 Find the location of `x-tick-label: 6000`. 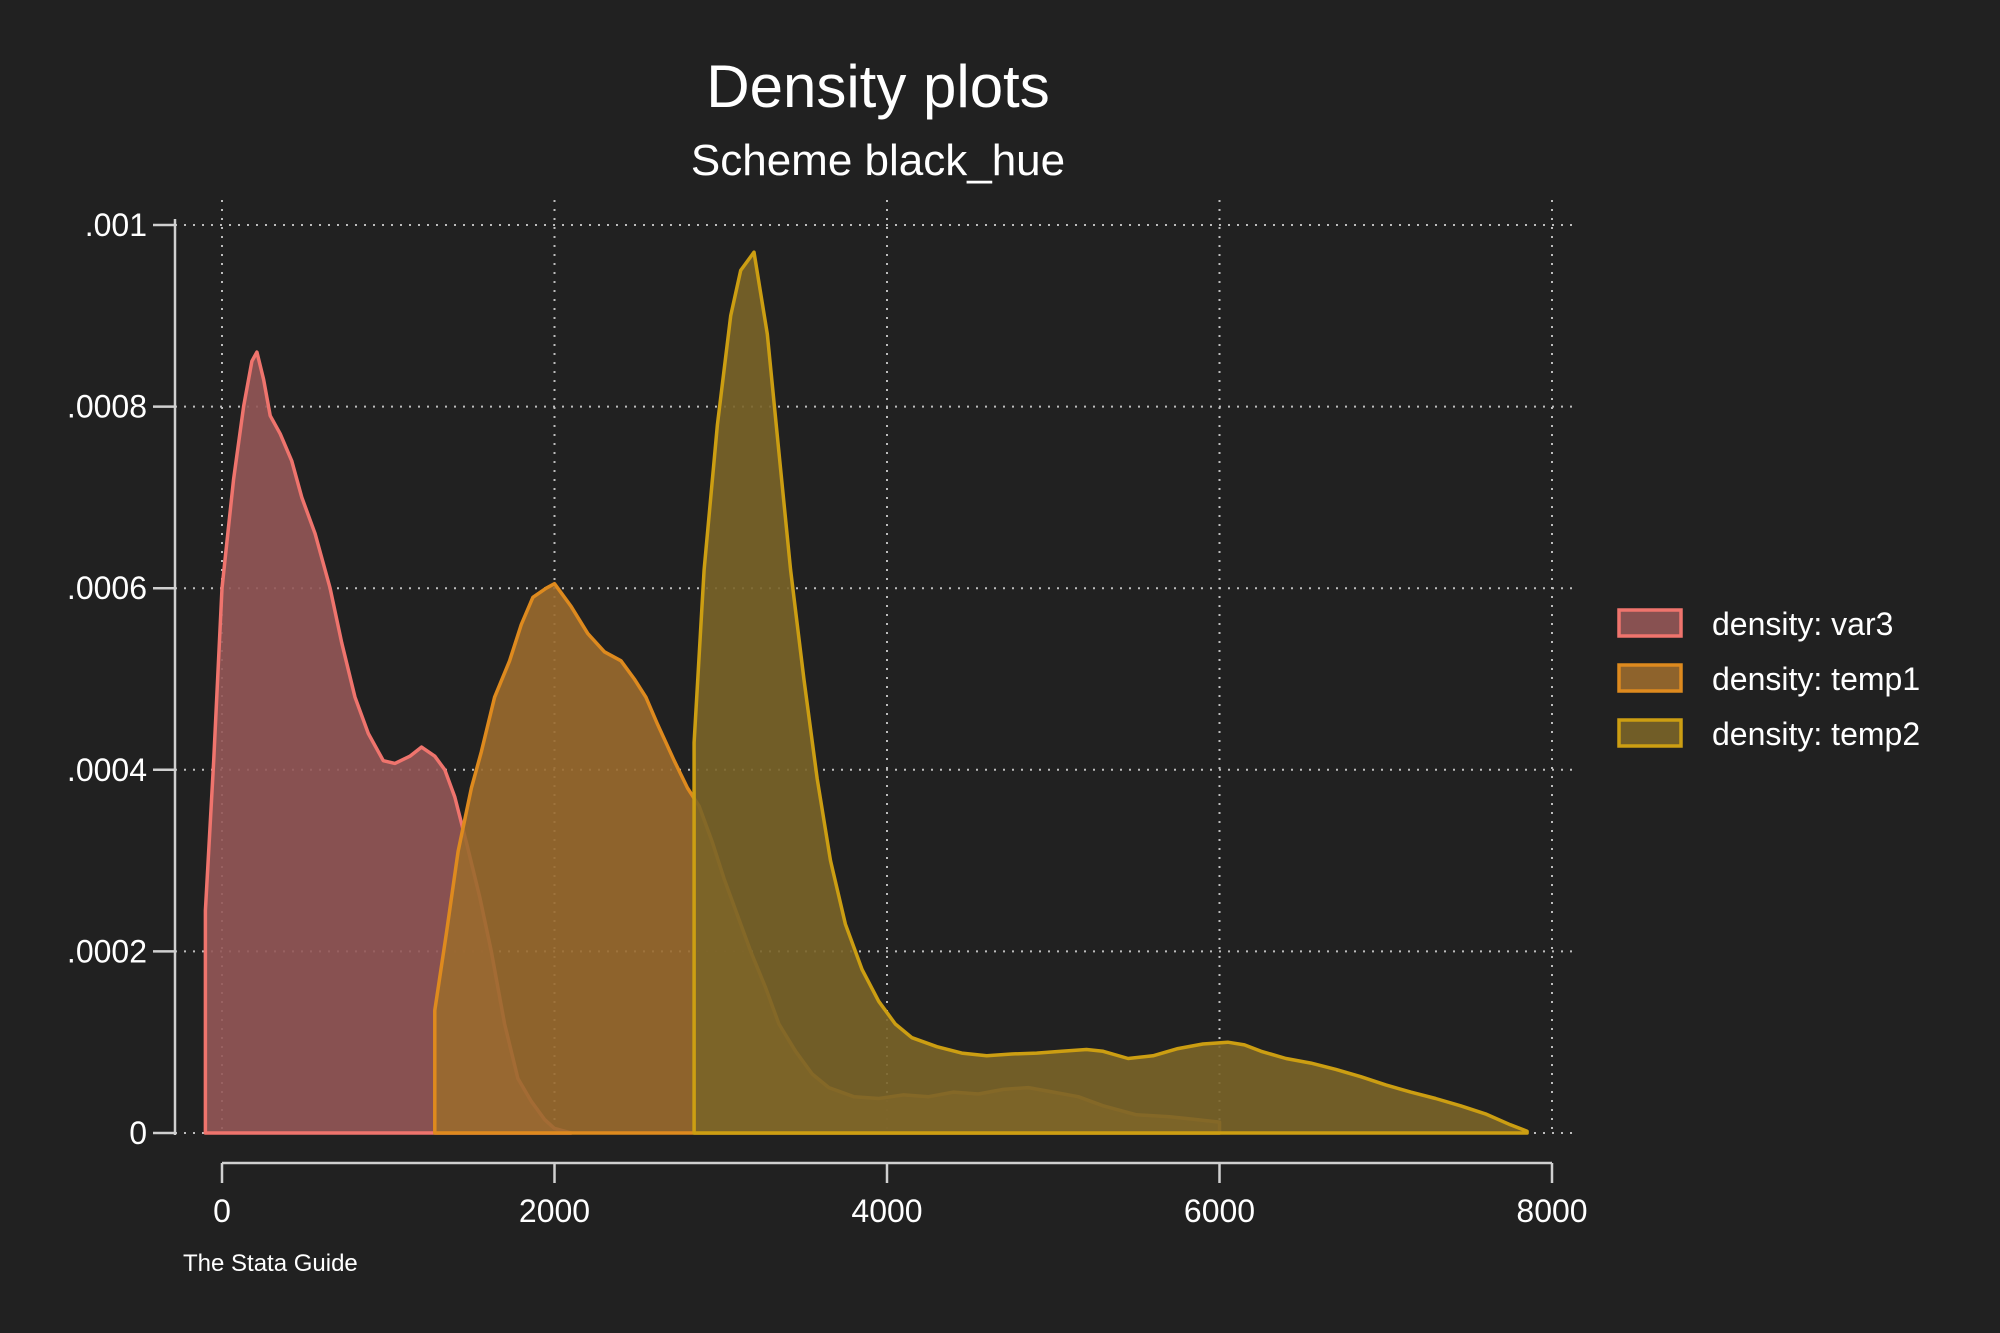

x-tick-label: 6000 is located at coordinates (1219, 1211).